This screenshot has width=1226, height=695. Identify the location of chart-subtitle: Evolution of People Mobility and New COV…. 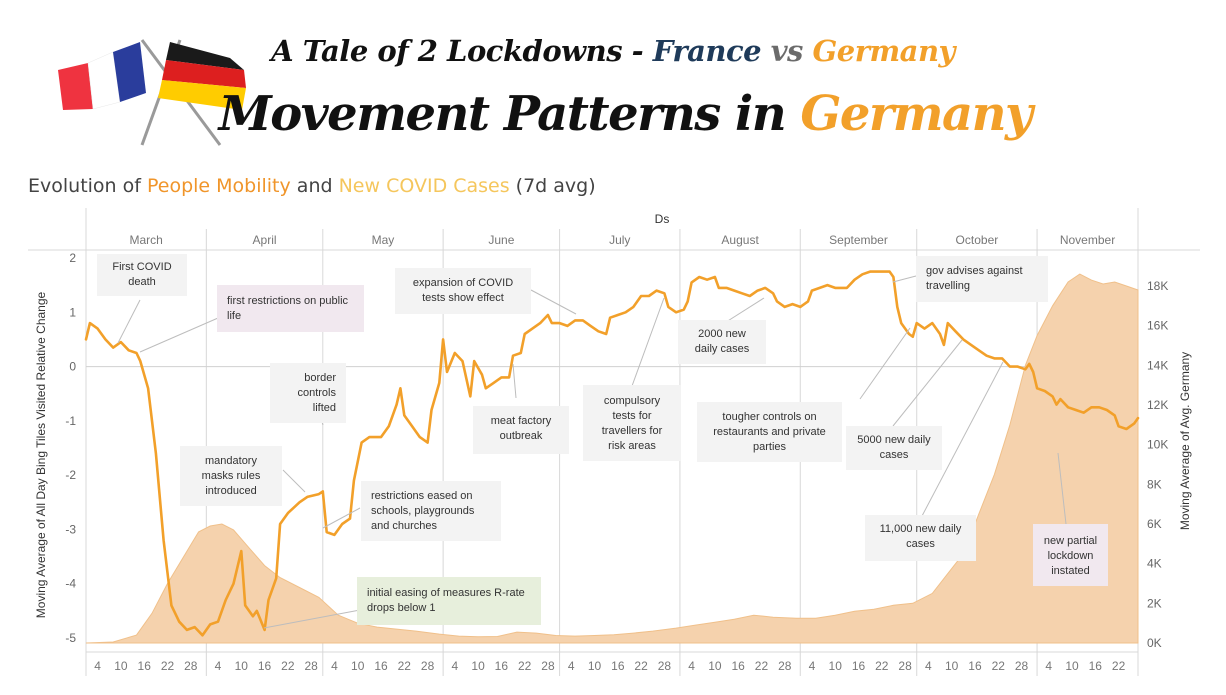
(312, 186).